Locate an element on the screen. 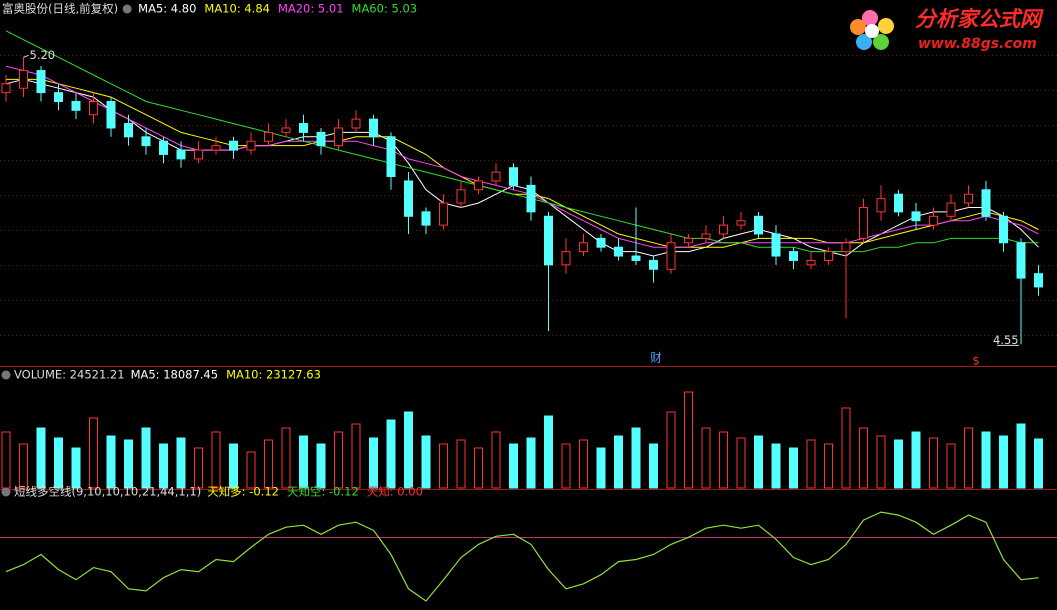  logo-flower is located at coordinates (872, 30).